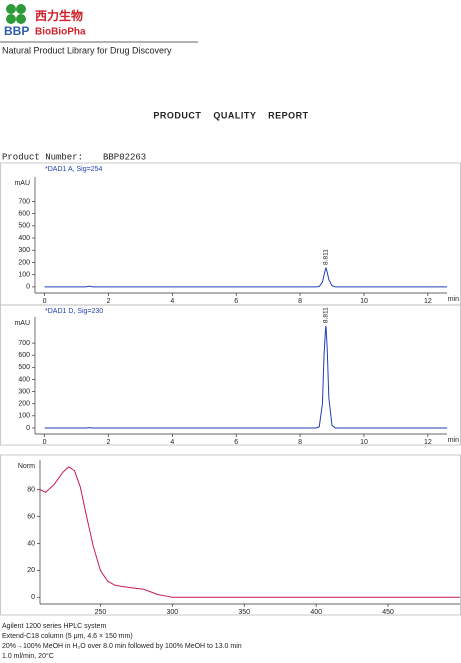 This screenshot has width=461, height=663. I want to click on x-tick-label: 250, so click(101, 612).